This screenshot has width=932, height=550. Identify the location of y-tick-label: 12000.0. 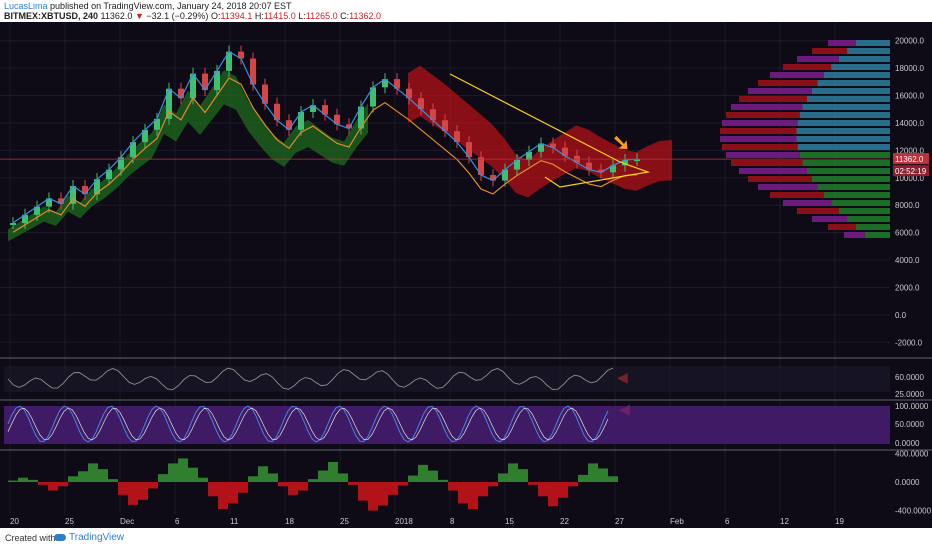
(909, 150).